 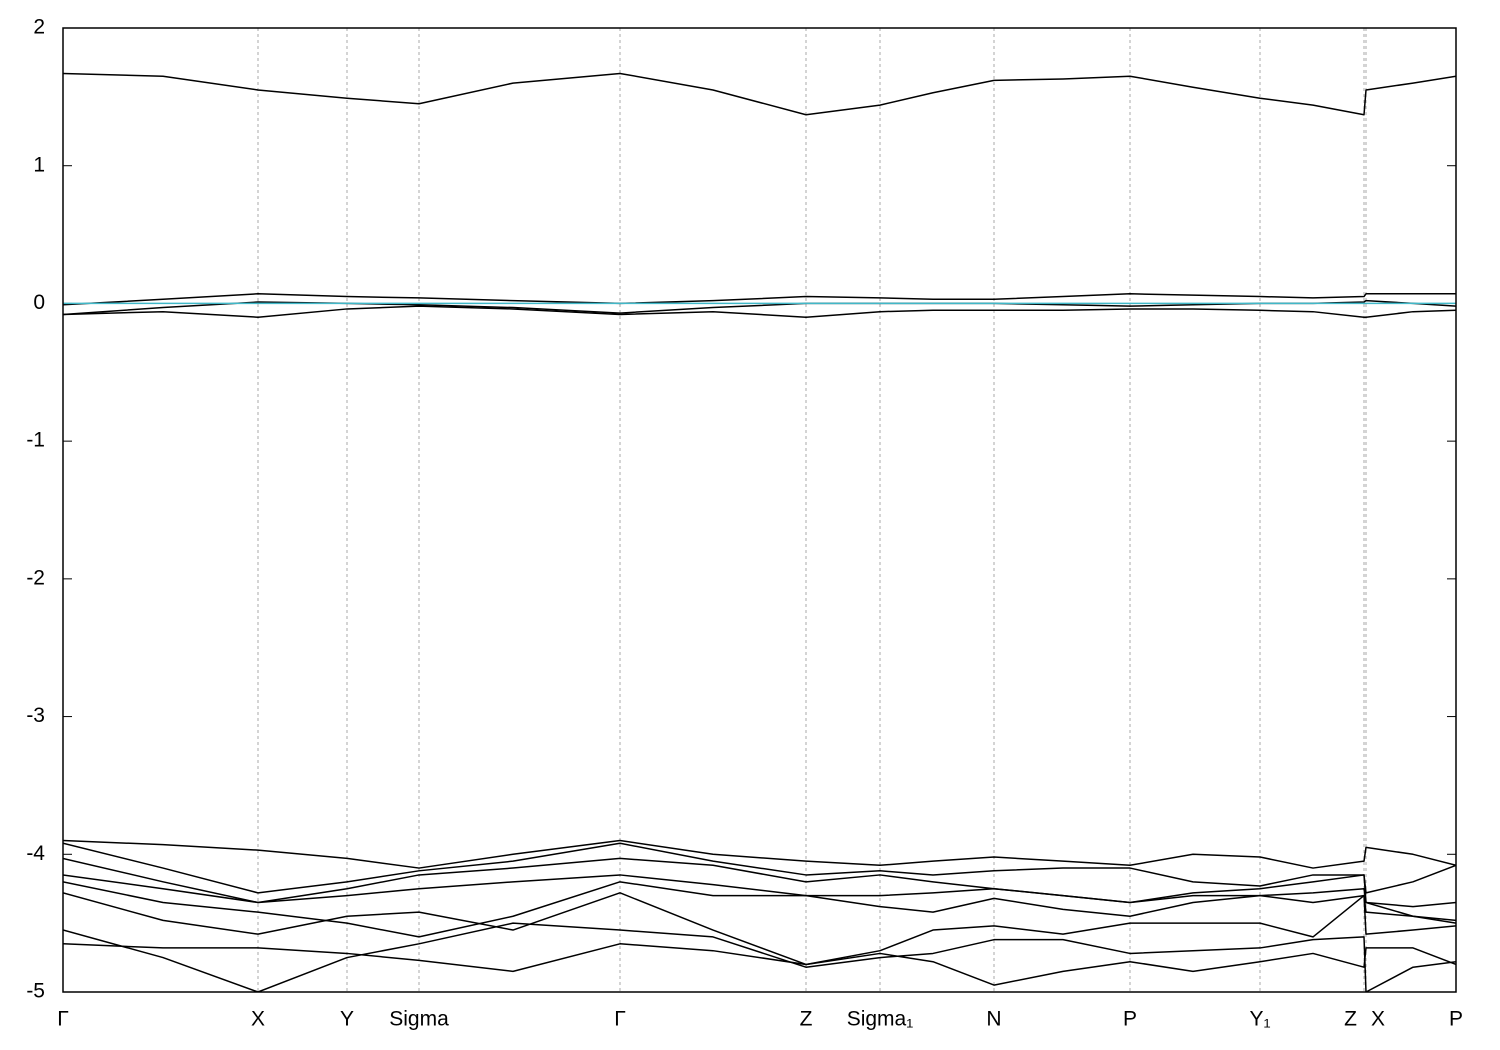 What do you see at coordinates (35, 440) in the screenshot?
I see `y-tick-label: -1` at bounding box center [35, 440].